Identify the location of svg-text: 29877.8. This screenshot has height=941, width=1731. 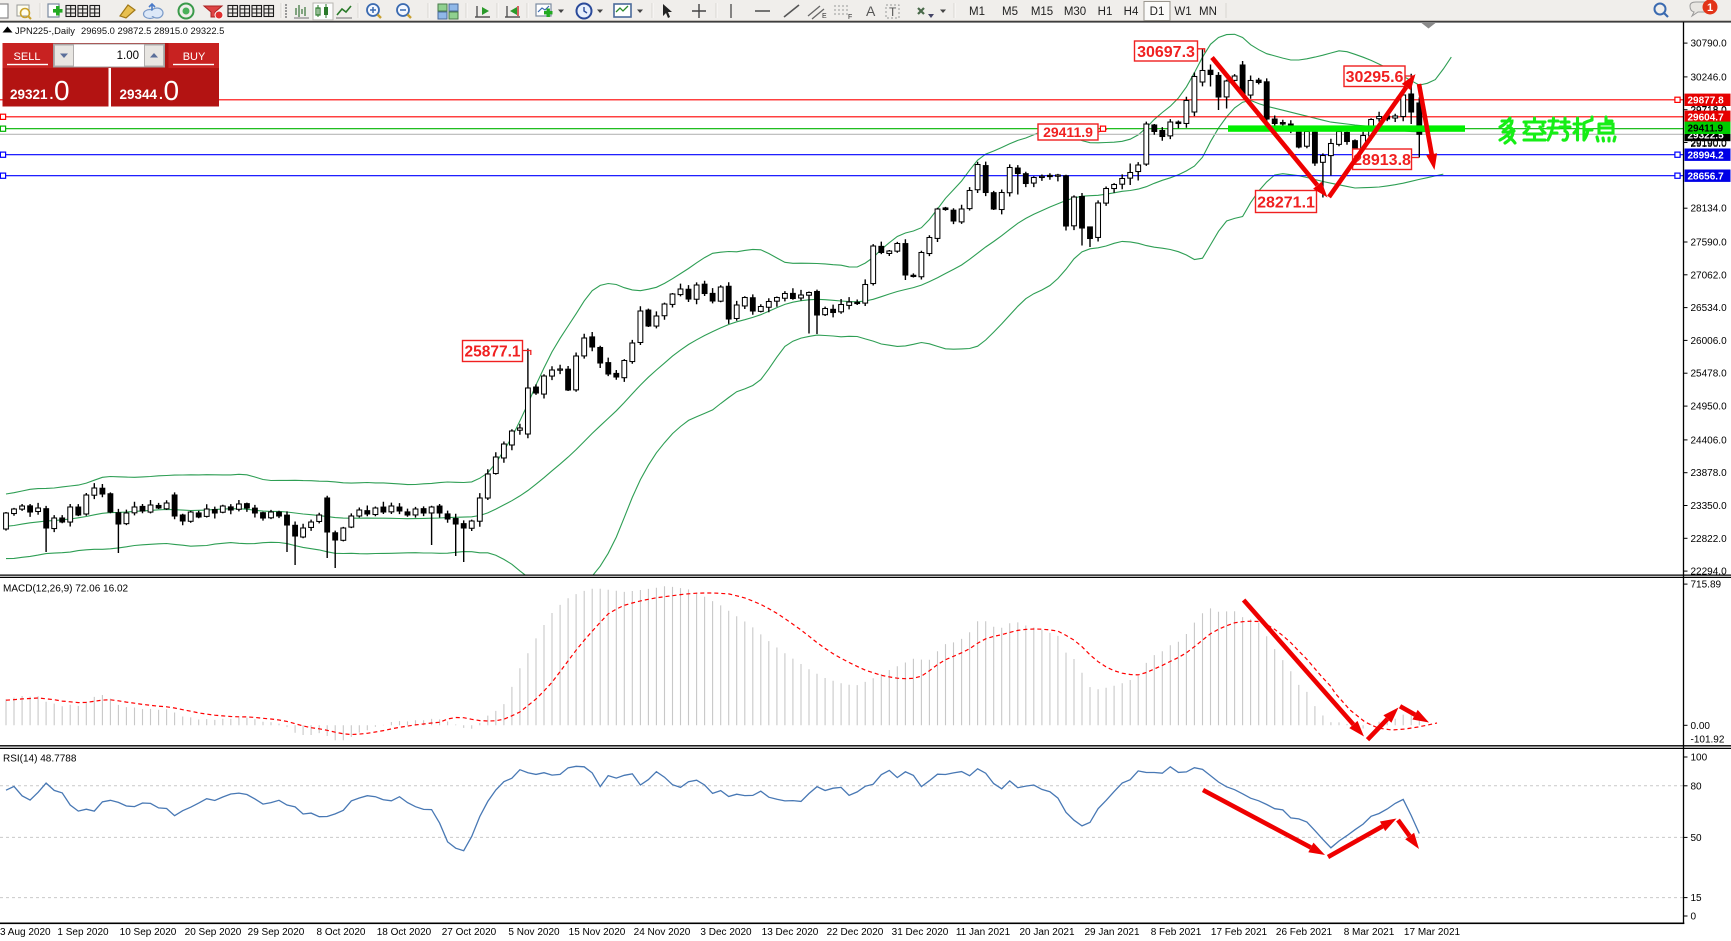
(1706, 100).